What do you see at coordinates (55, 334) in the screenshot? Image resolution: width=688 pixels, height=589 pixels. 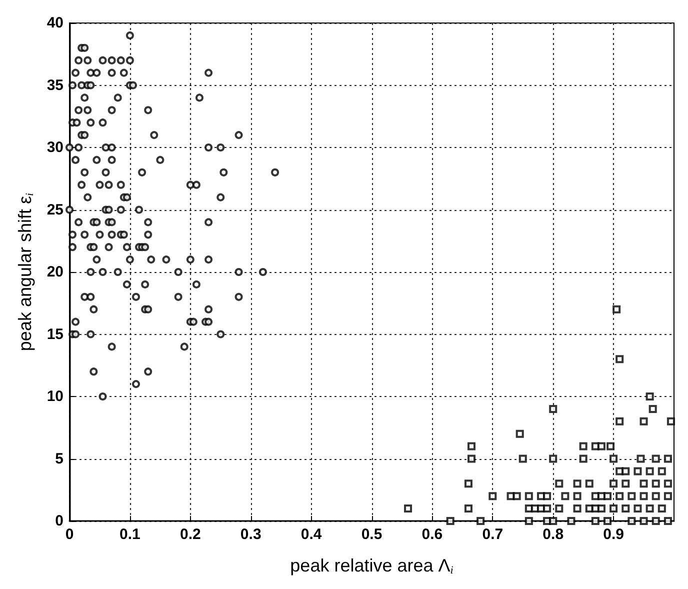 I see `y-tick-label: 15` at bounding box center [55, 334].